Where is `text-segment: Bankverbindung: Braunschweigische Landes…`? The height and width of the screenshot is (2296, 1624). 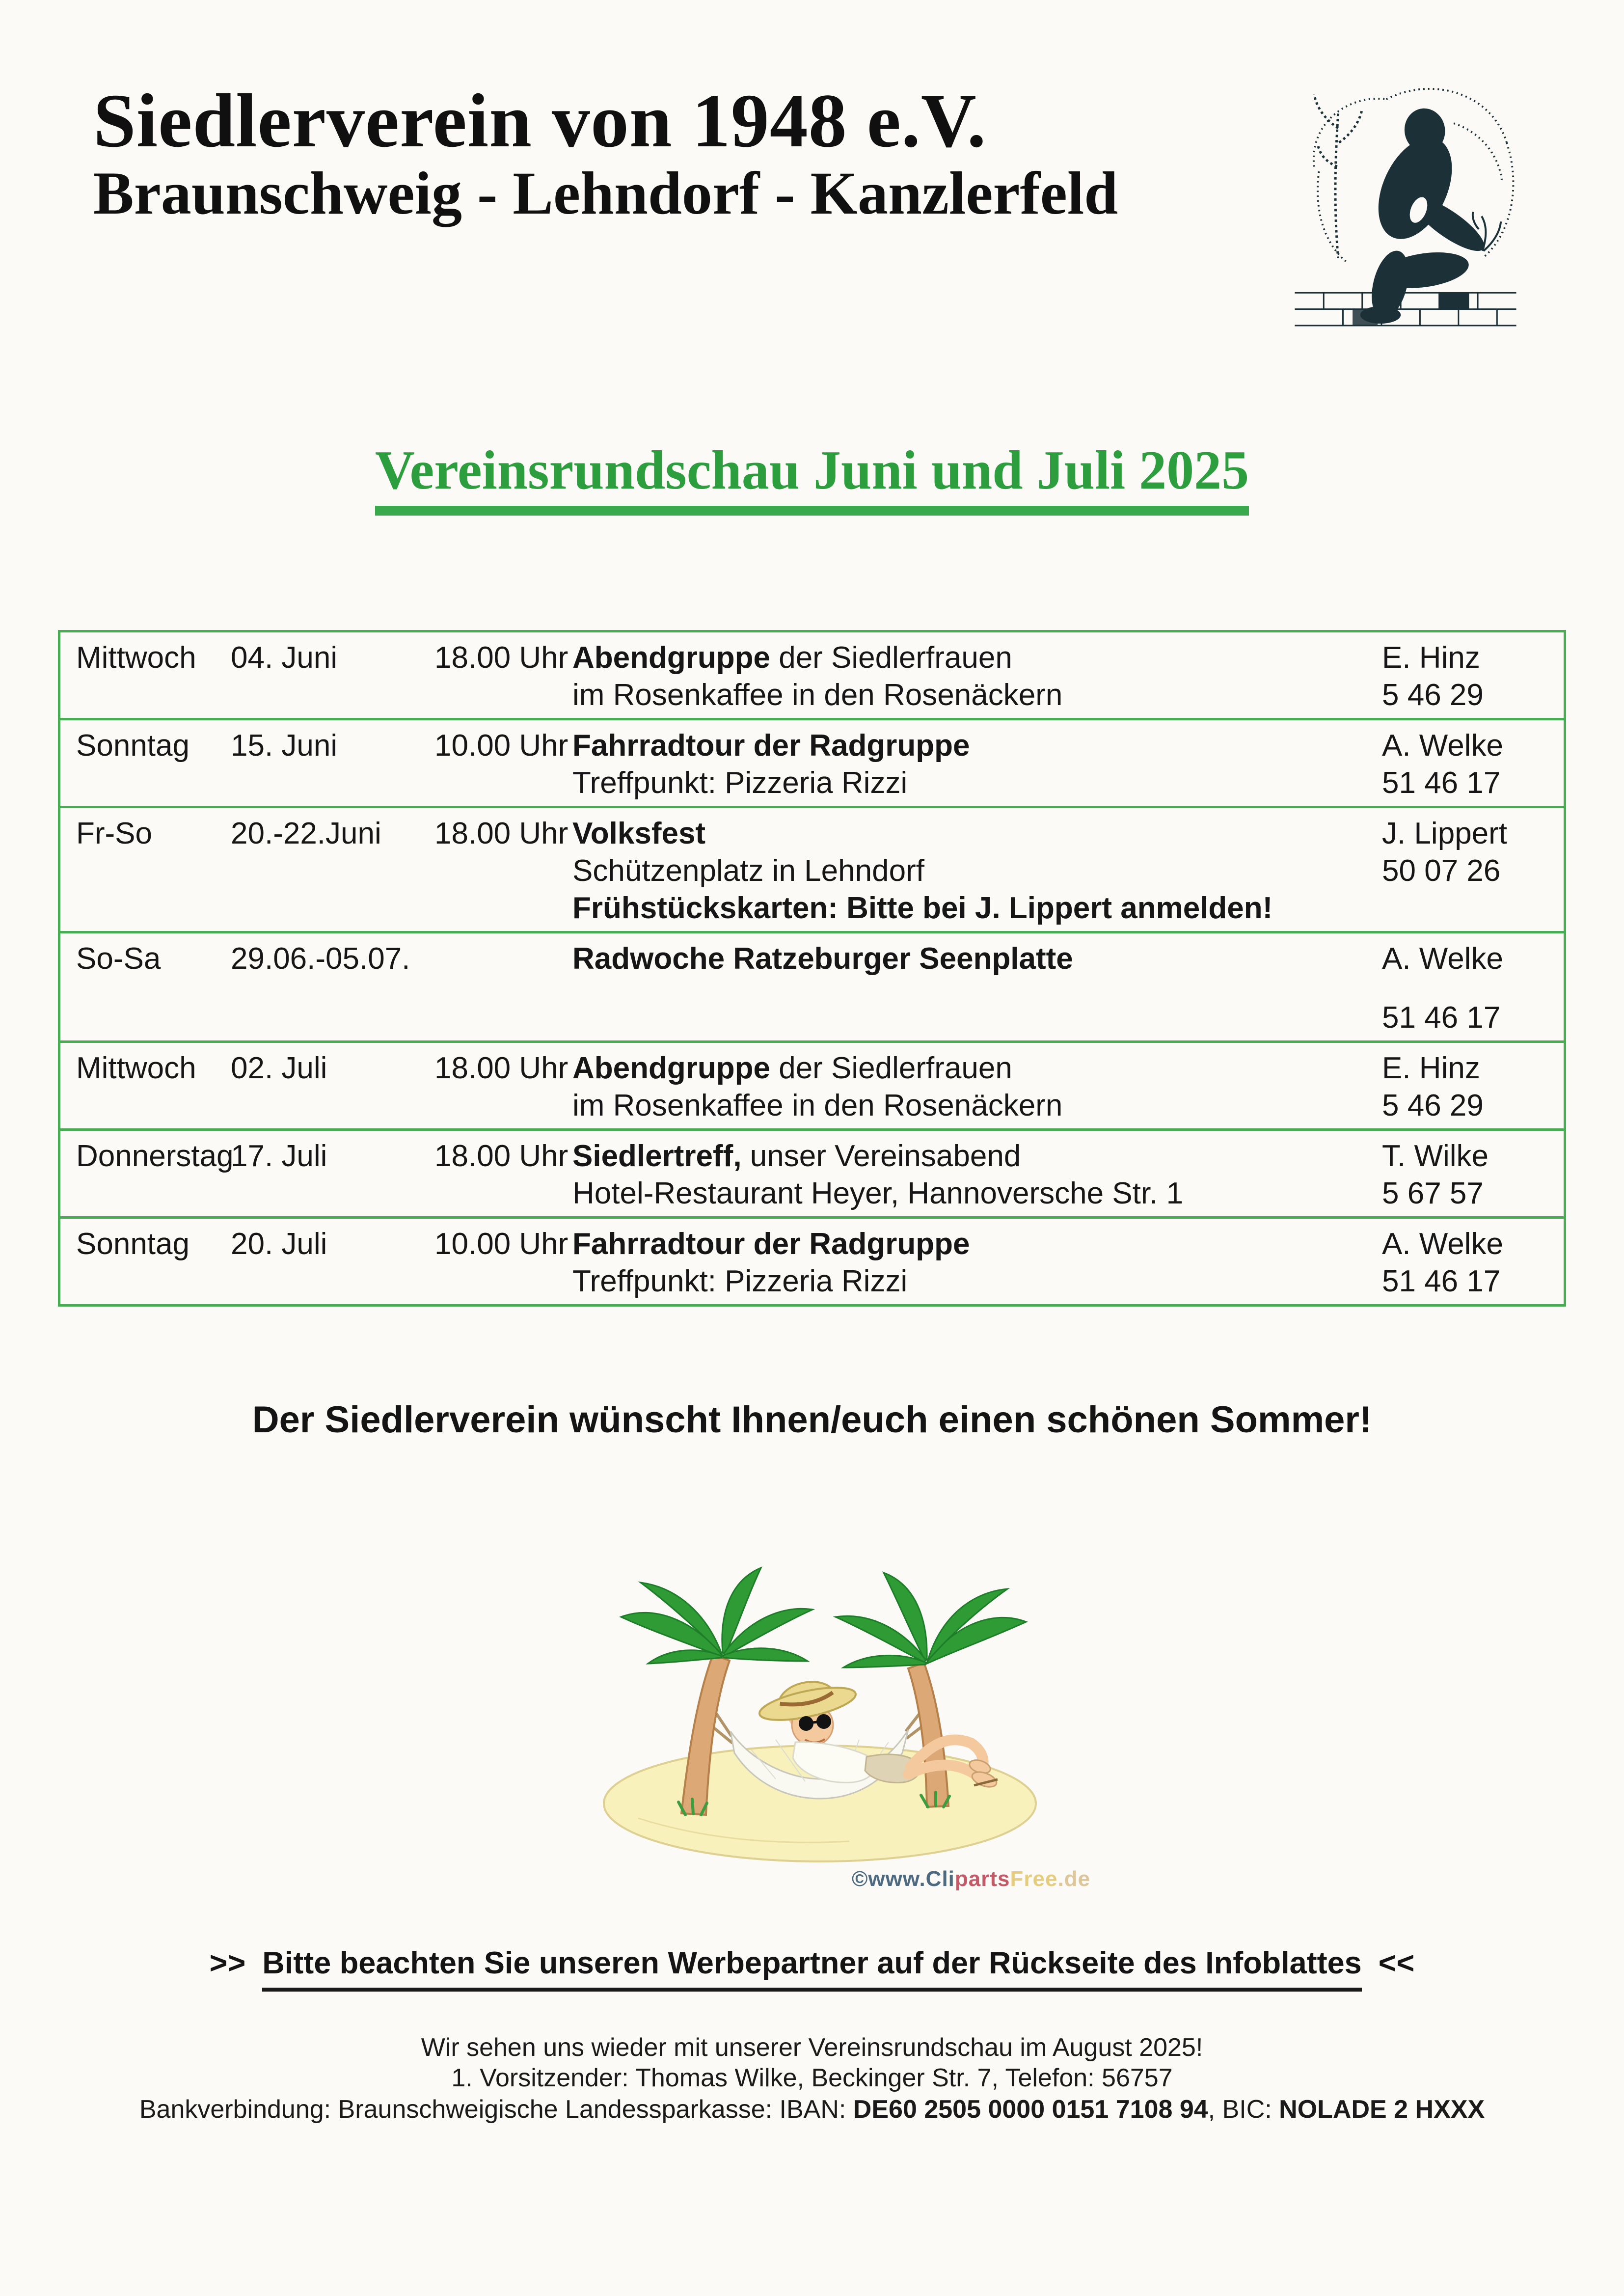 text-segment: Bankverbindung: Braunschweigische Landes… is located at coordinates (496, 2109).